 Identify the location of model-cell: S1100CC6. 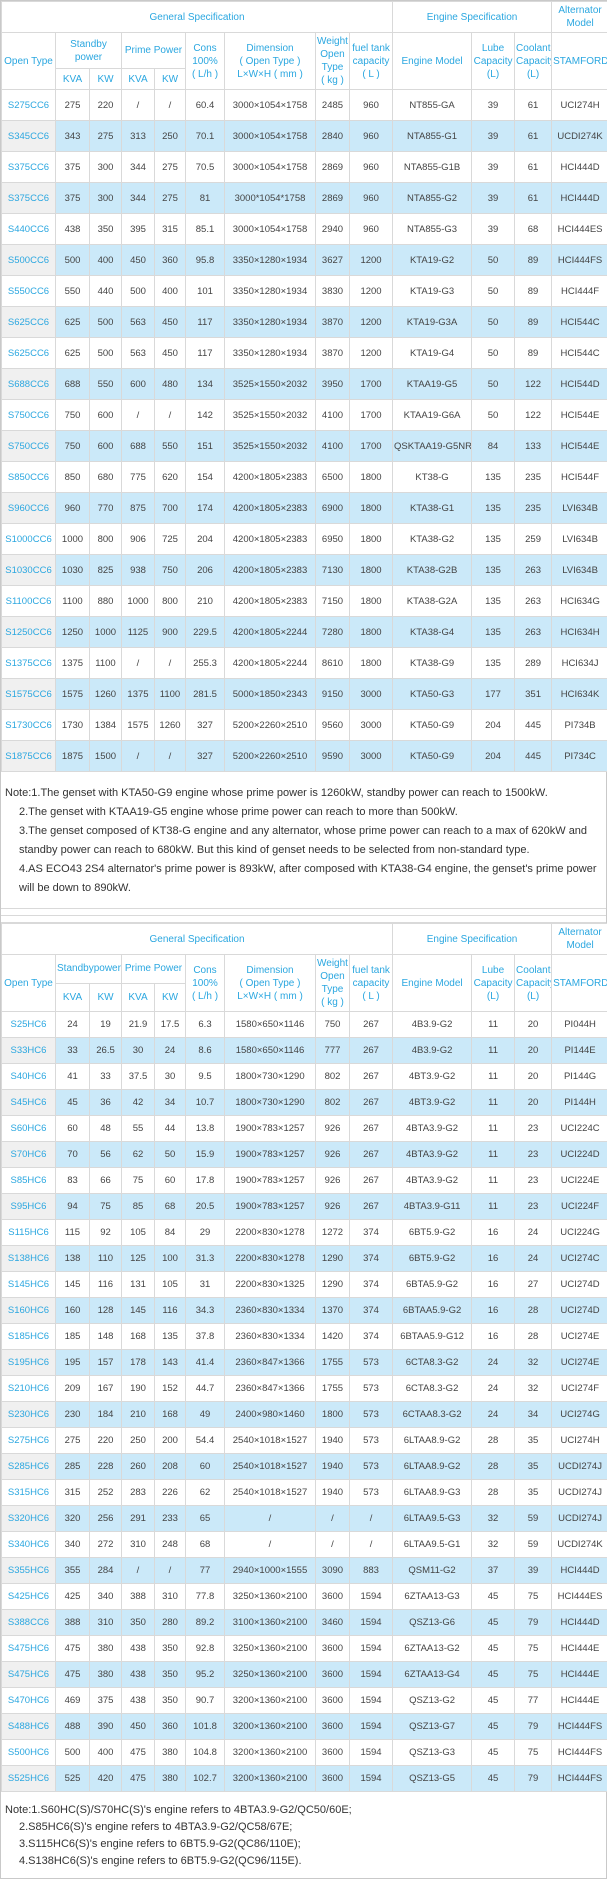
(29, 601).